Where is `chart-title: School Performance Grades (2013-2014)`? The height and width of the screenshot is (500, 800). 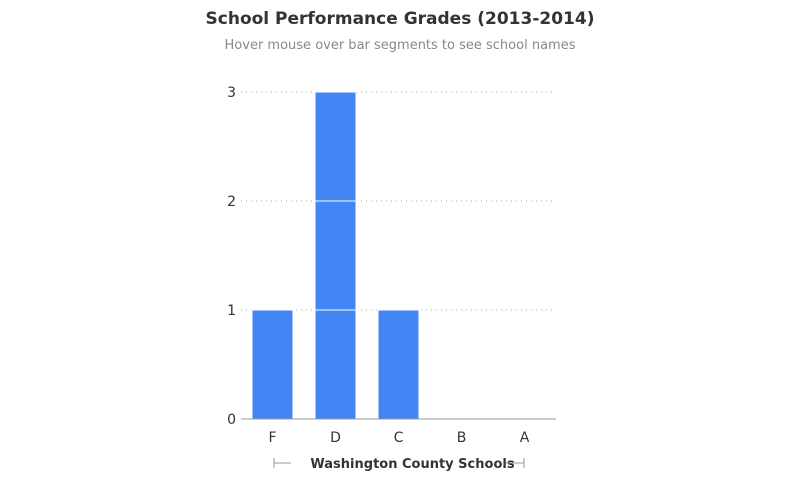
chart-title: School Performance Grades (2013-2014) is located at coordinates (400, 19).